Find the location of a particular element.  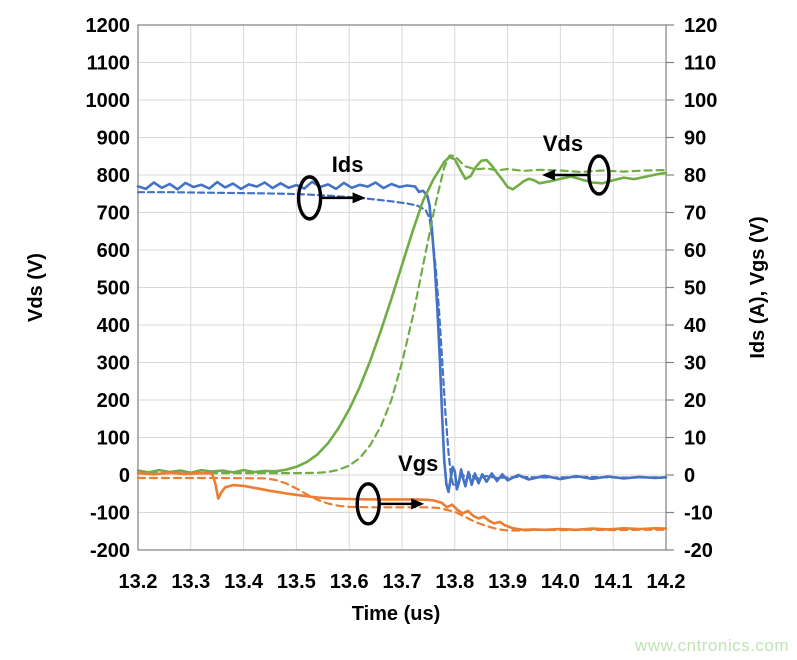

x-tick-label: 13.8 is located at coordinates (454, 582).